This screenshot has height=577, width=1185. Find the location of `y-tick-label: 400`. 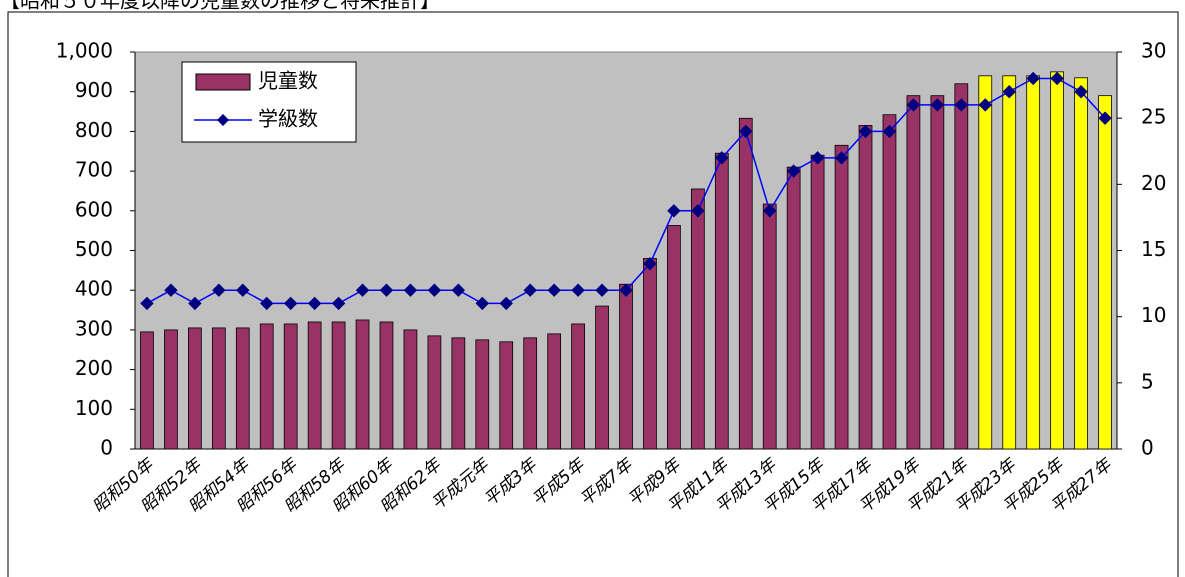

y-tick-label: 400 is located at coordinates (94, 289).